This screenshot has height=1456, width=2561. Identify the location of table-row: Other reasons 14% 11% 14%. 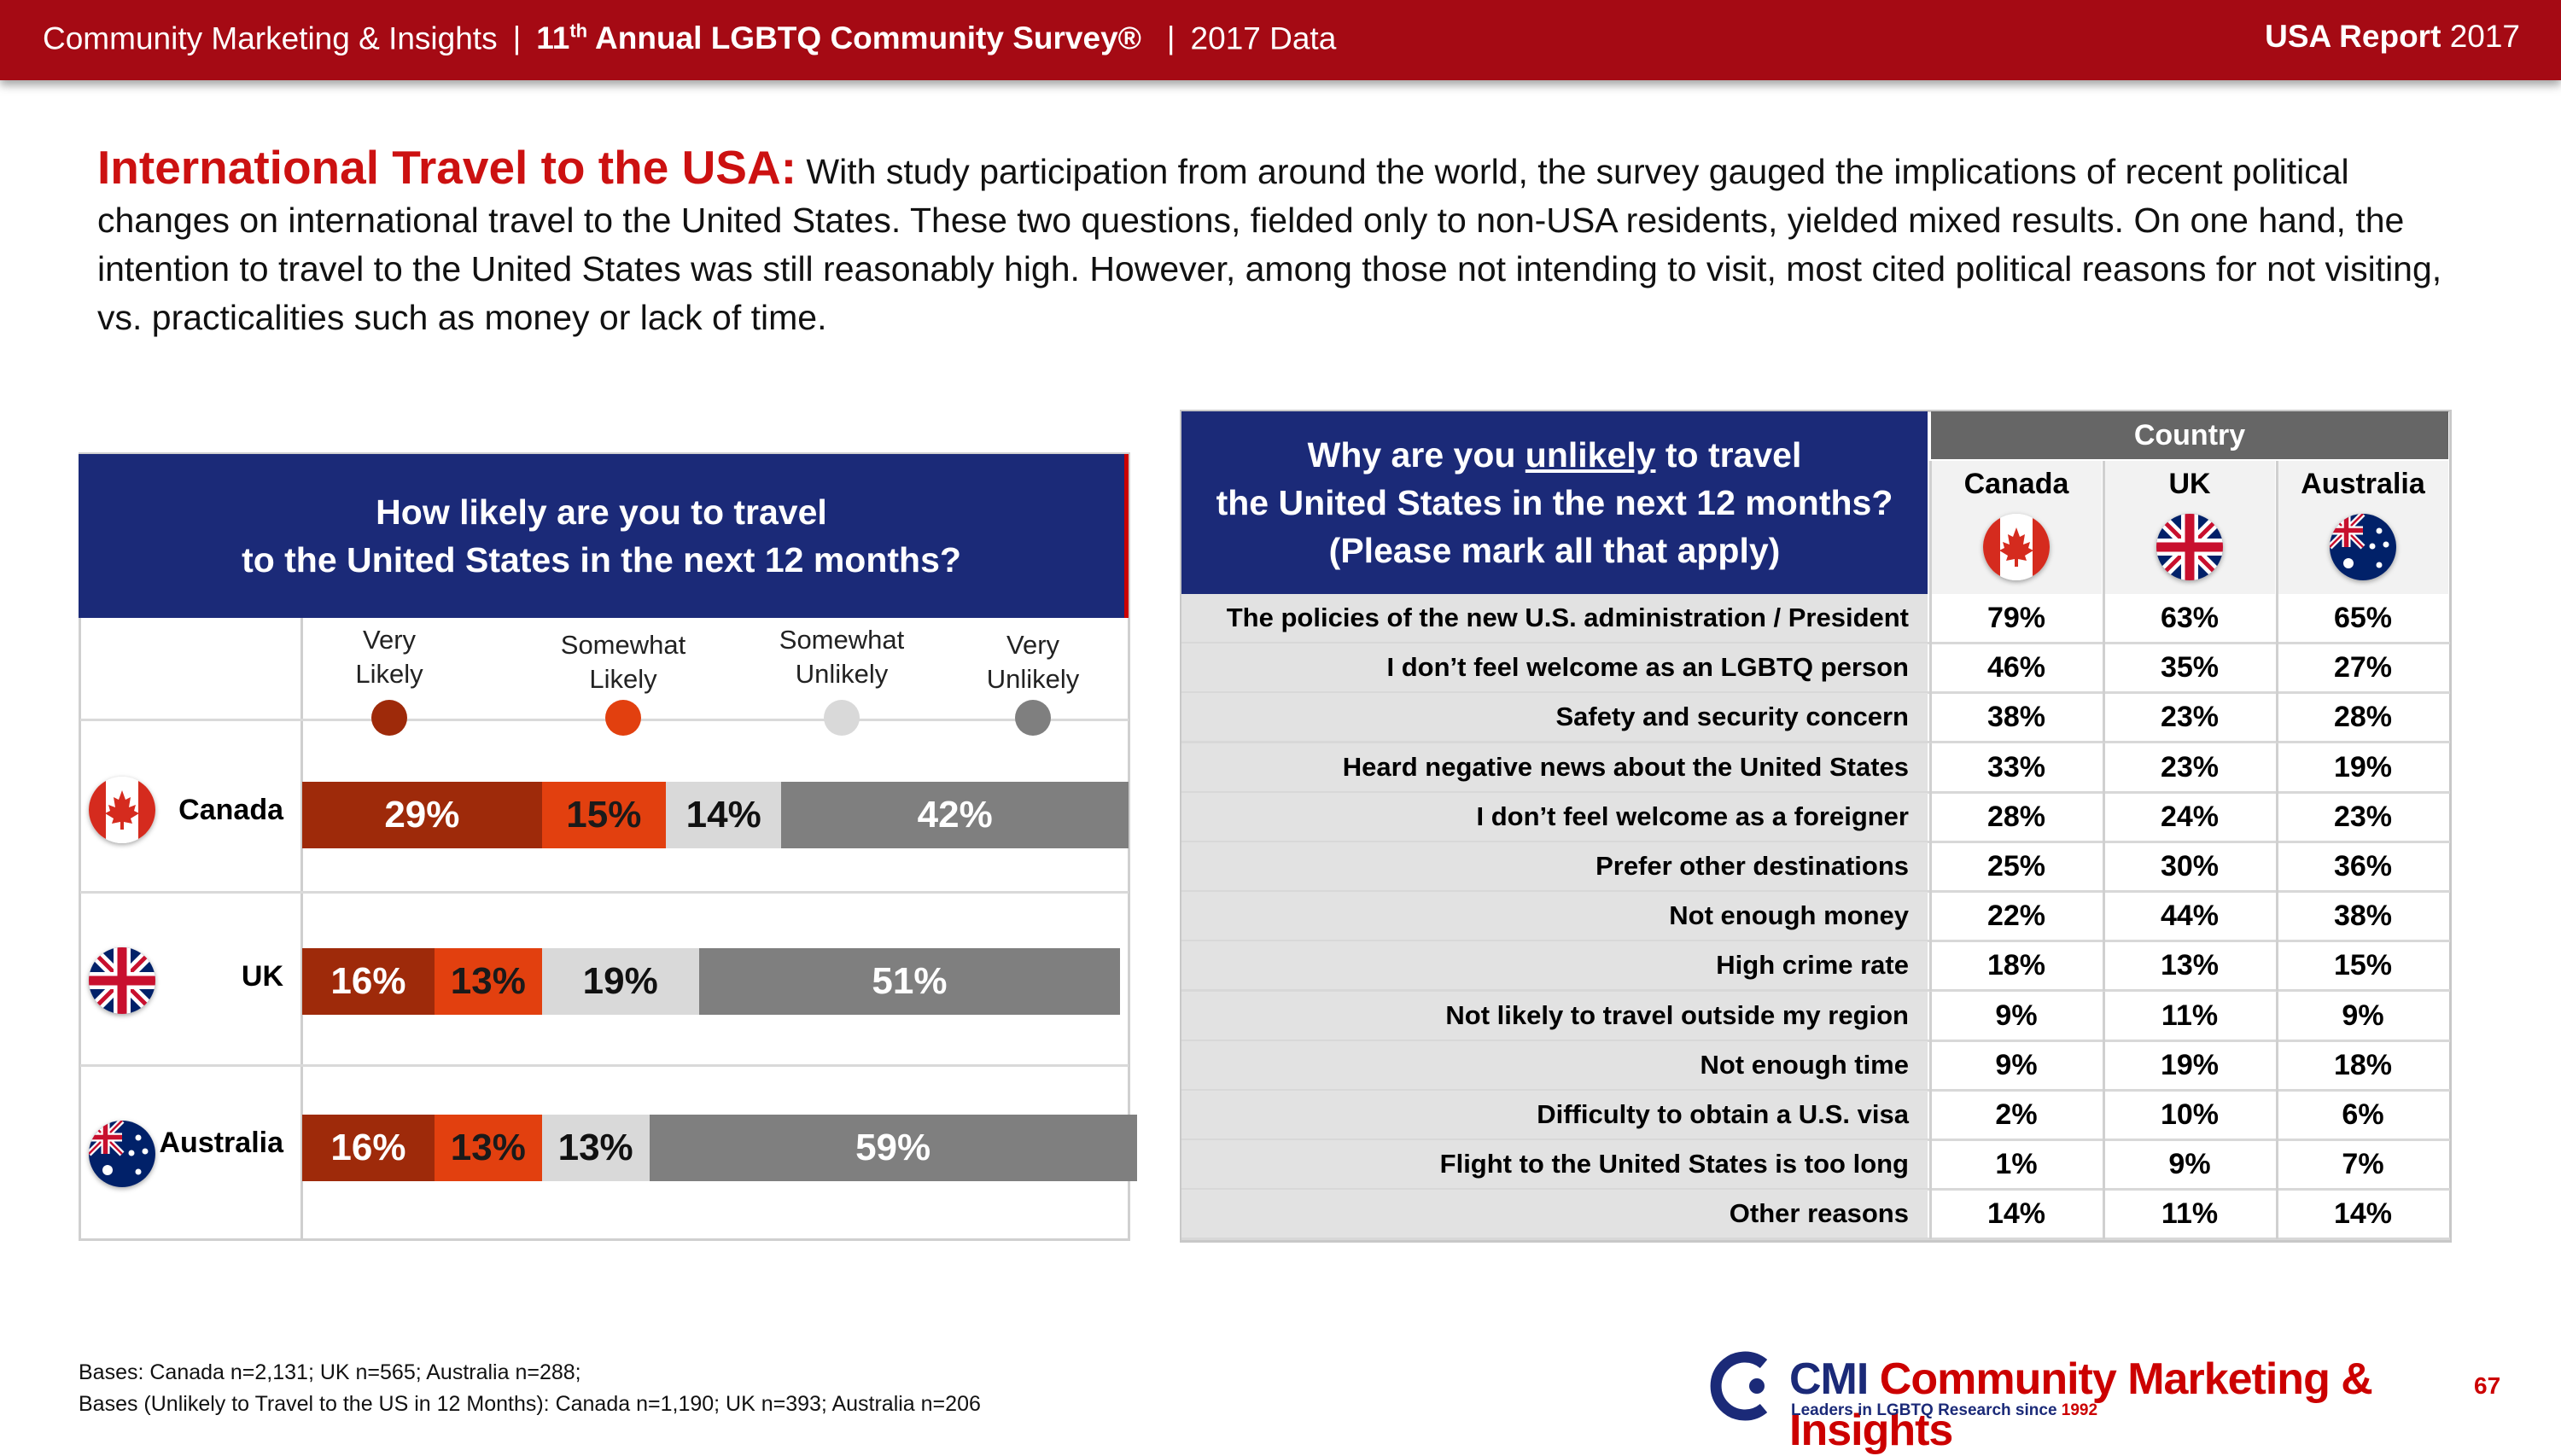
(1815, 1215).